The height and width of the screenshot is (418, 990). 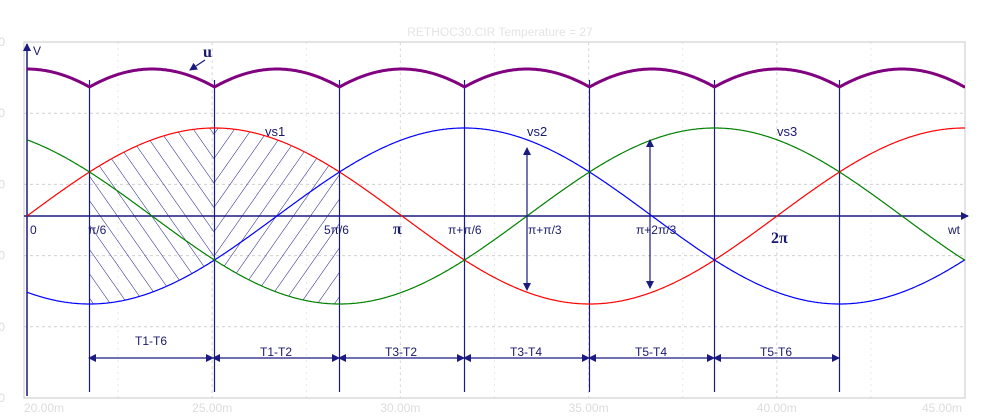 What do you see at coordinates (500, 32) in the screenshot?
I see `chart-title: RETHOC30.CIR Temperature = 27` at bounding box center [500, 32].